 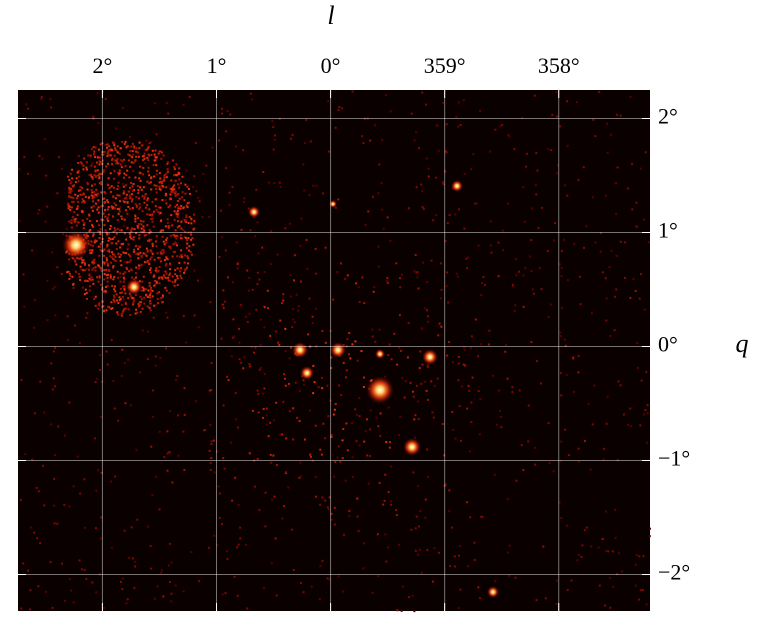 I want to click on y-tick-label: 2°, so click(x=668, y=116).